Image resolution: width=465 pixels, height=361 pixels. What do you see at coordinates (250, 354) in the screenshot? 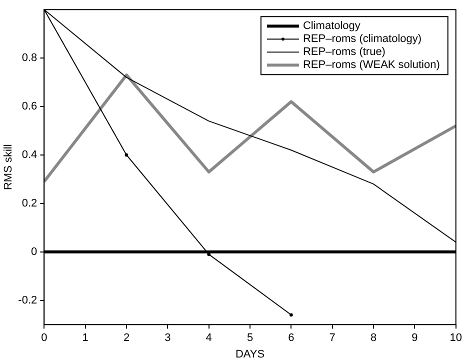
I see `x-axis-title: DAYS` at bounding box center [250, 354].